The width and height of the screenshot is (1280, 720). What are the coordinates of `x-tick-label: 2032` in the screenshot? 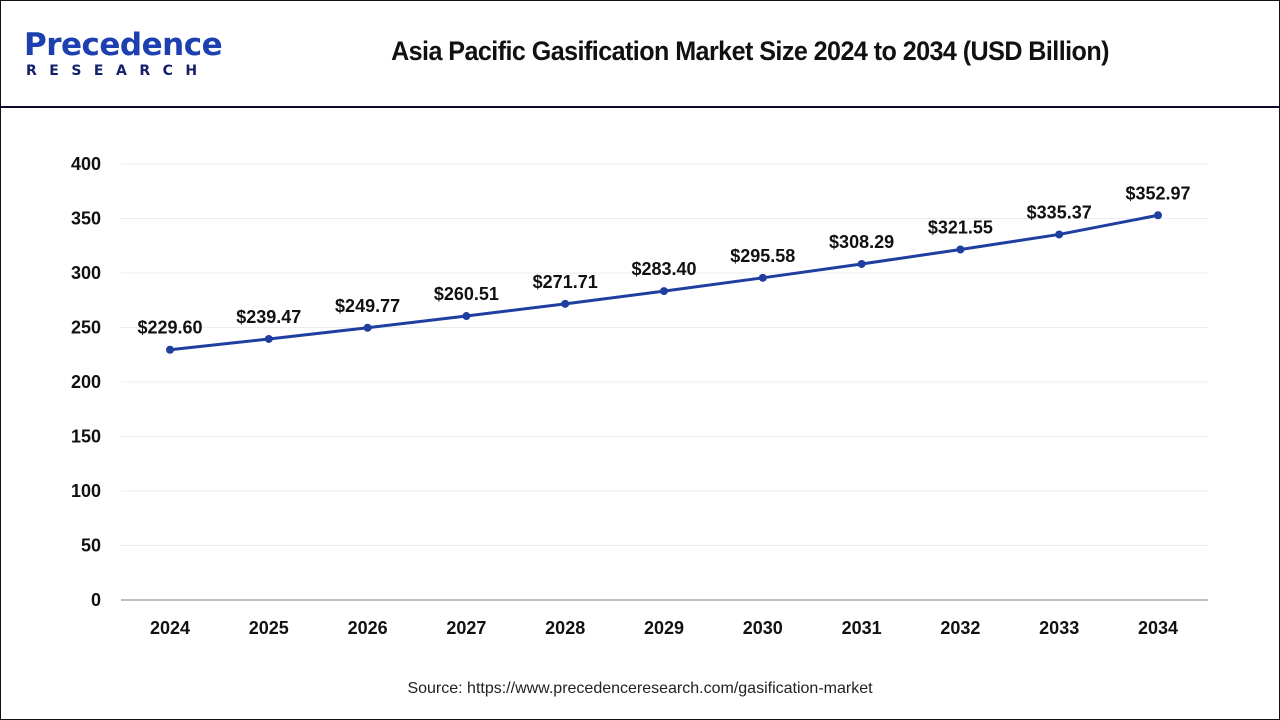 It's located at (960, 628).